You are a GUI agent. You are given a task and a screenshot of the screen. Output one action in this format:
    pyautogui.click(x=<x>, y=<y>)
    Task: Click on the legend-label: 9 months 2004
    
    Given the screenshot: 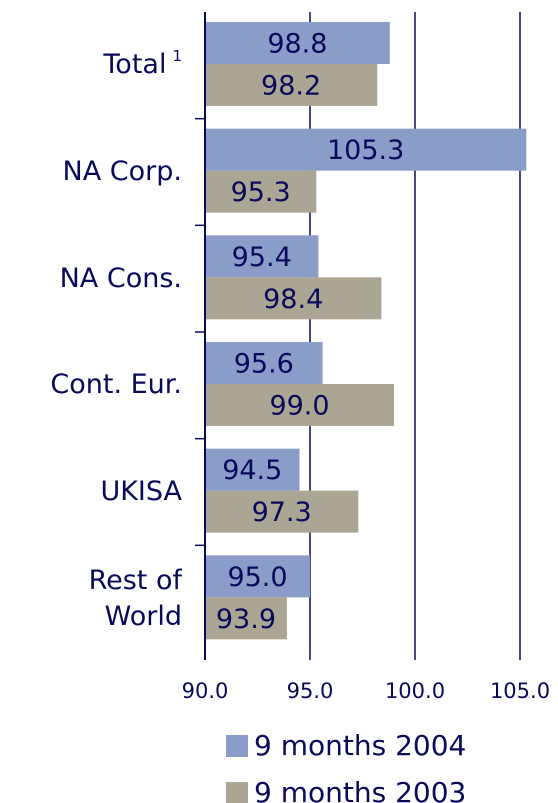 What is the action you would take?
    pyautogui.click(x=360, y=745)
    